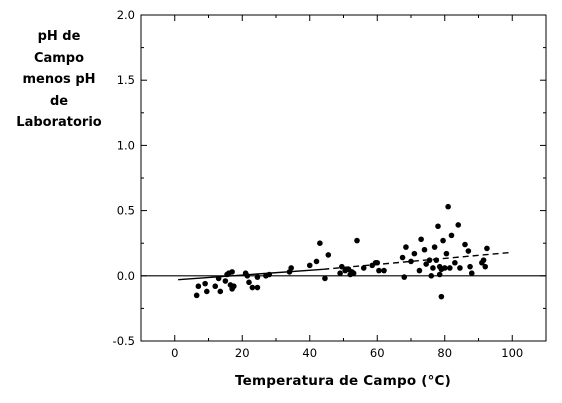 This screenshot has height=403, width=562. What do you see at coordinates (512, 353) in the screenshot?
I see `x-tick-label: 100` at bounding box center [512, 353].